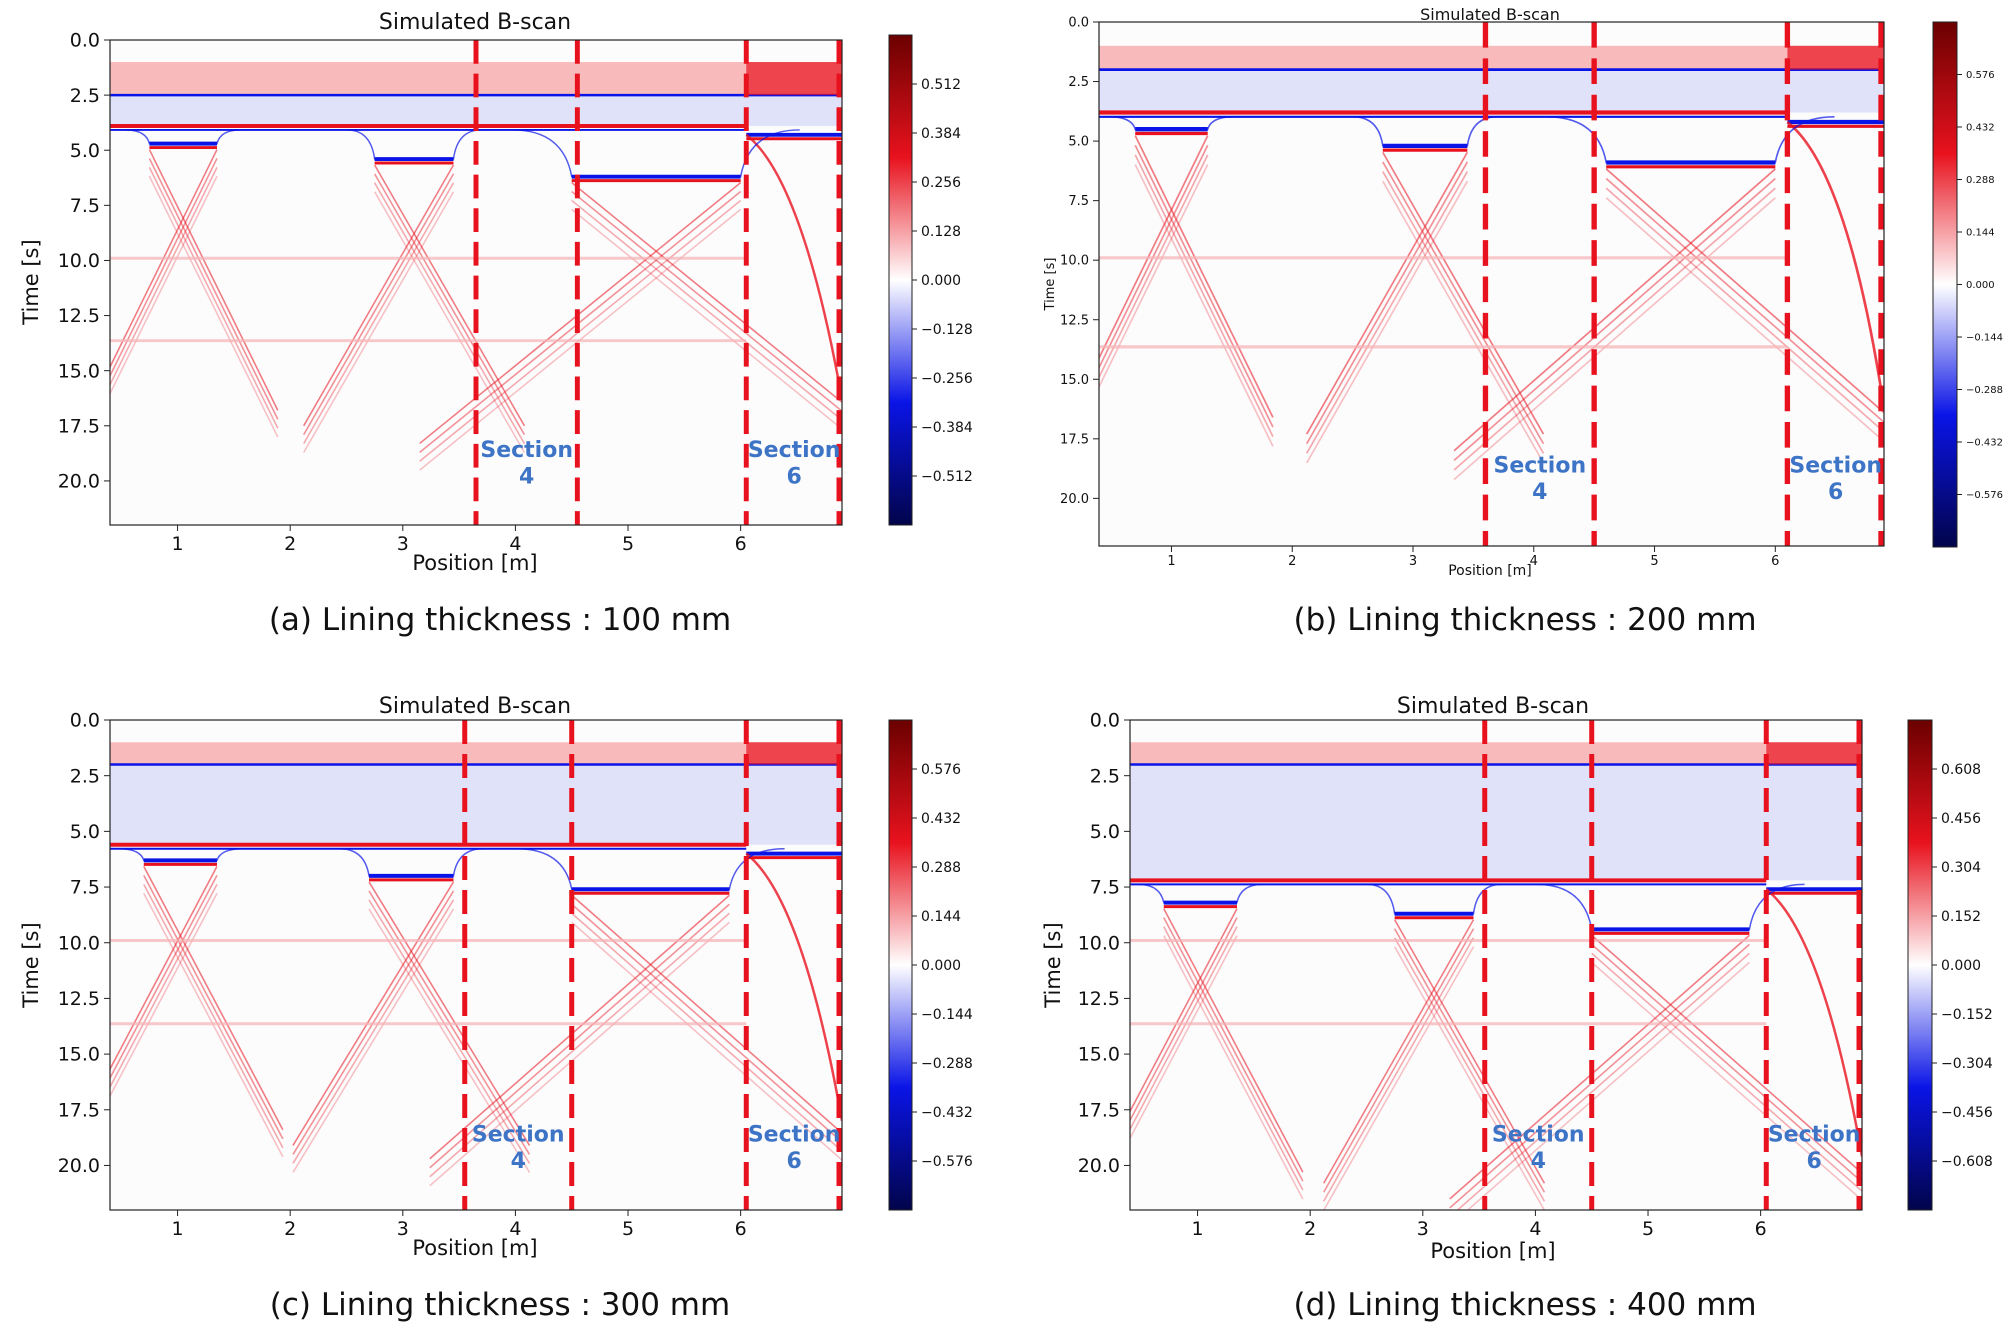 The height and width of the screenshot is (1328, 2008). What do you see at coordinates (1099, 999) in the screenshot?
I see `y-tick-label-12.5: 12.5` at bounding box center [1099, 999].